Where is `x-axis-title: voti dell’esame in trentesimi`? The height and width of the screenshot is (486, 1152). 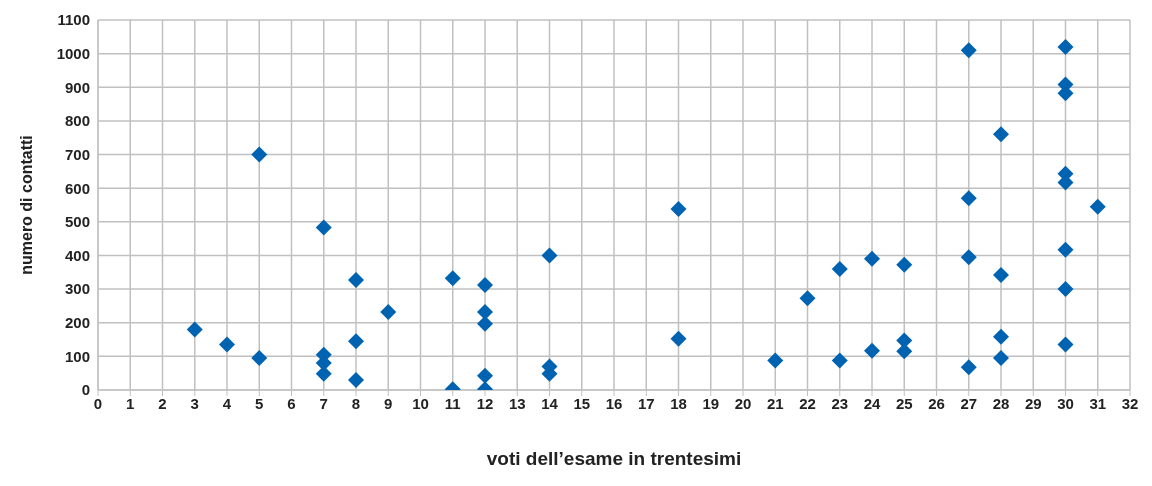 x-axis-title: voti dell’esame in trentesimi is located at coordinates (614, 459).